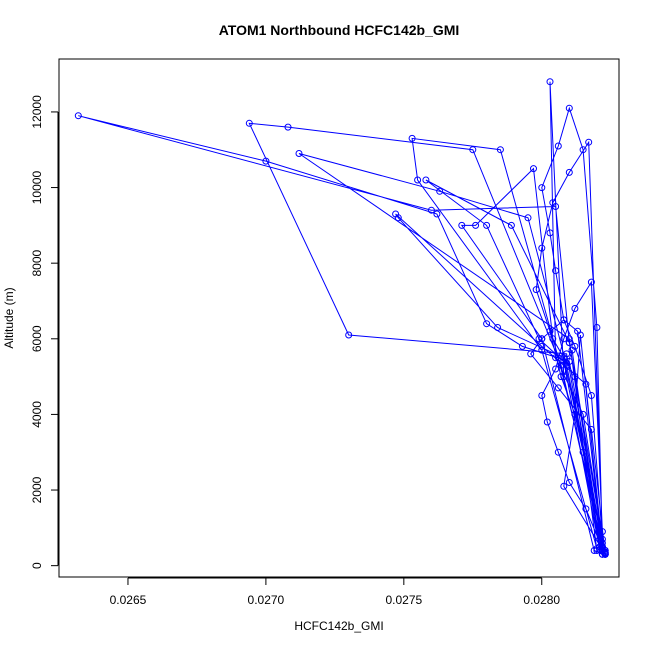  I want to click on y-axis: 0 2000 4000 6000 8000 10000 12000, so click(44, 332).